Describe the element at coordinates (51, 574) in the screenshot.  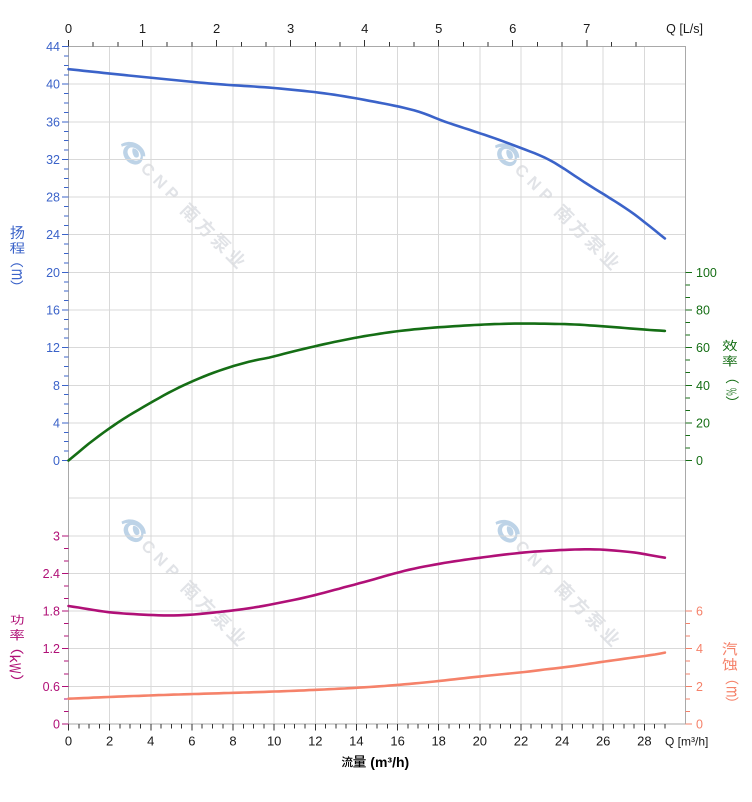
I see `svg-text: 2.4` at that location.